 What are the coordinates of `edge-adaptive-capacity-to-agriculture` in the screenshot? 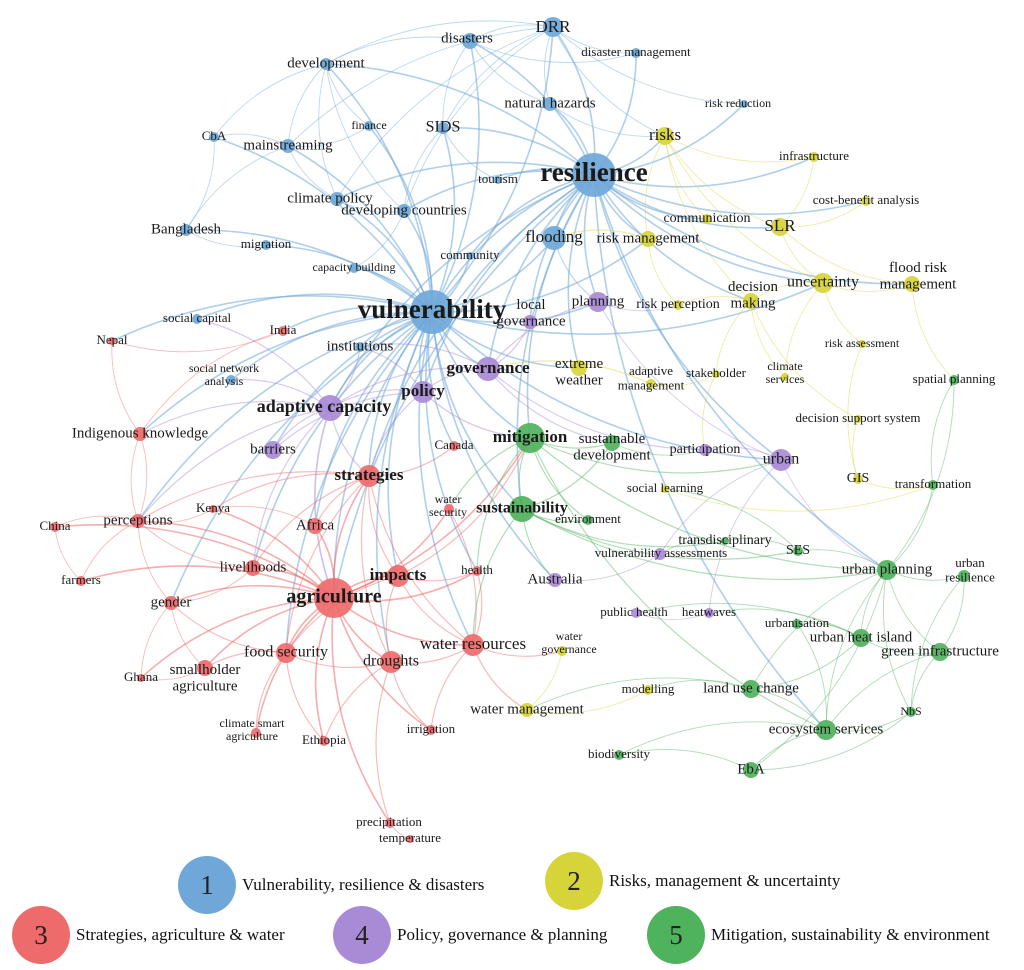 It's located at (324, 503).